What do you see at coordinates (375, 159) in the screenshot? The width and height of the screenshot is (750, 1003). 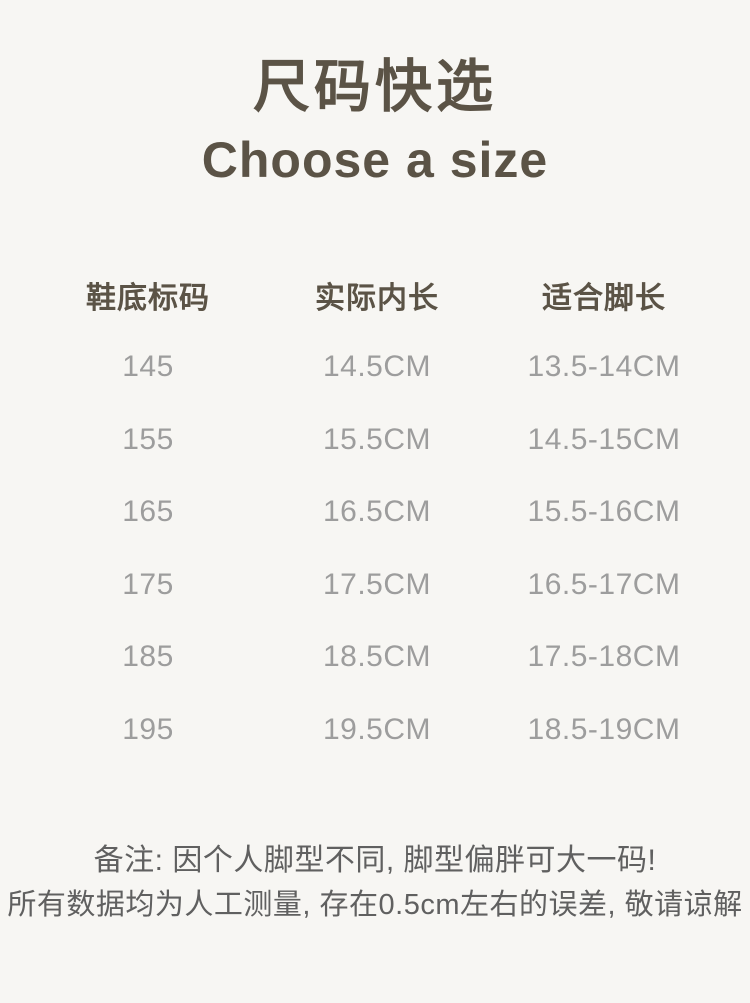 I see `page-title-en: Choose a size` at bounding box center [375, 159].